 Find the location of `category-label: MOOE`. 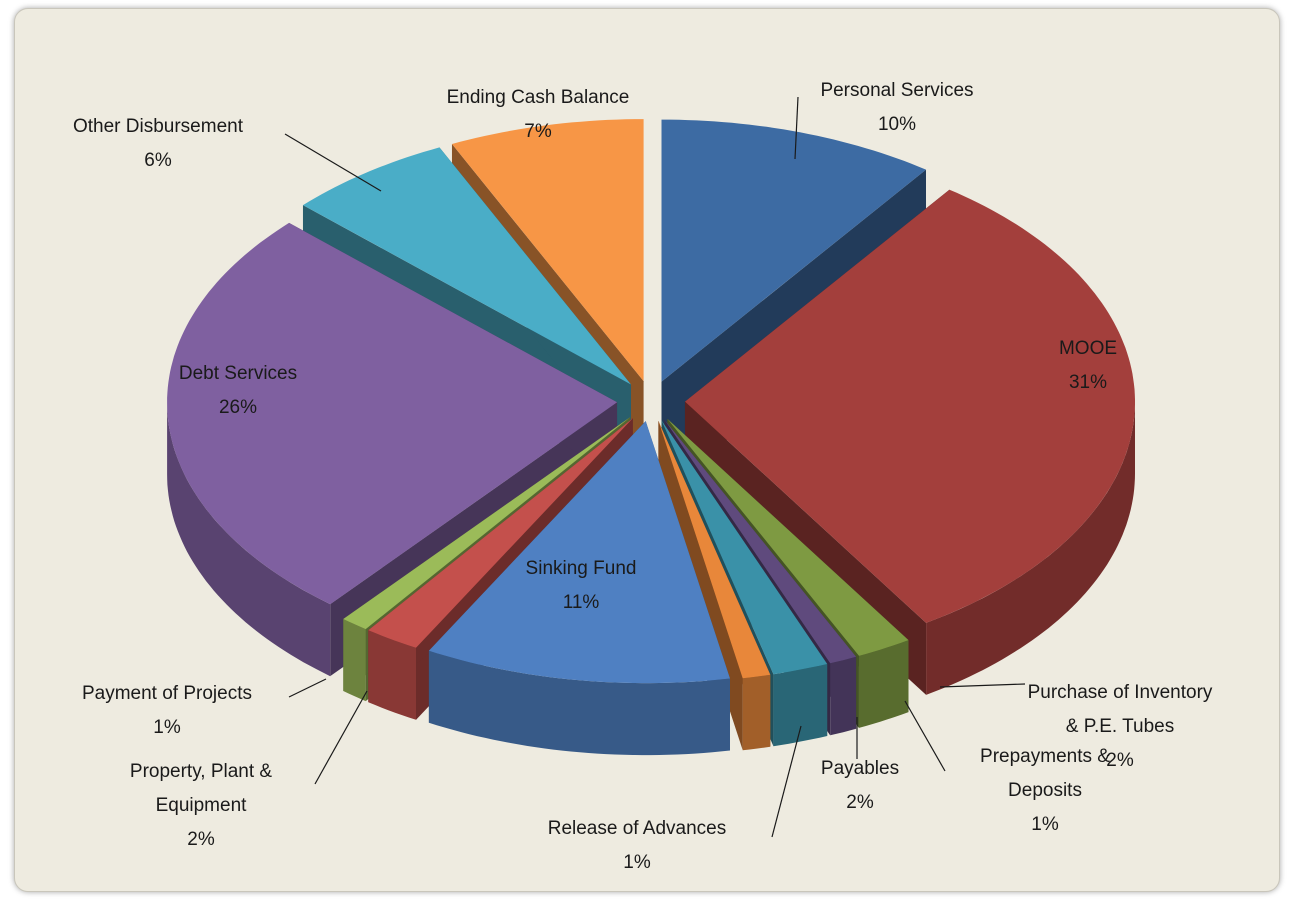

category-label: MOOE is located at coordinates (1088, 348).